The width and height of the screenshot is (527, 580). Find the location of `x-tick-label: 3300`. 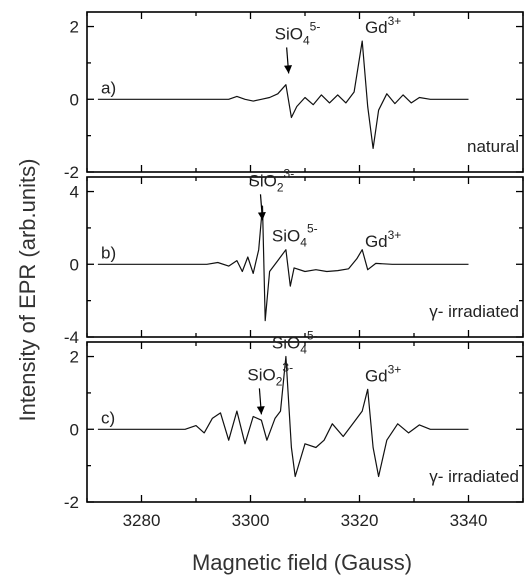

x-tick-label: 3300 is located at coordinates (251, 520).